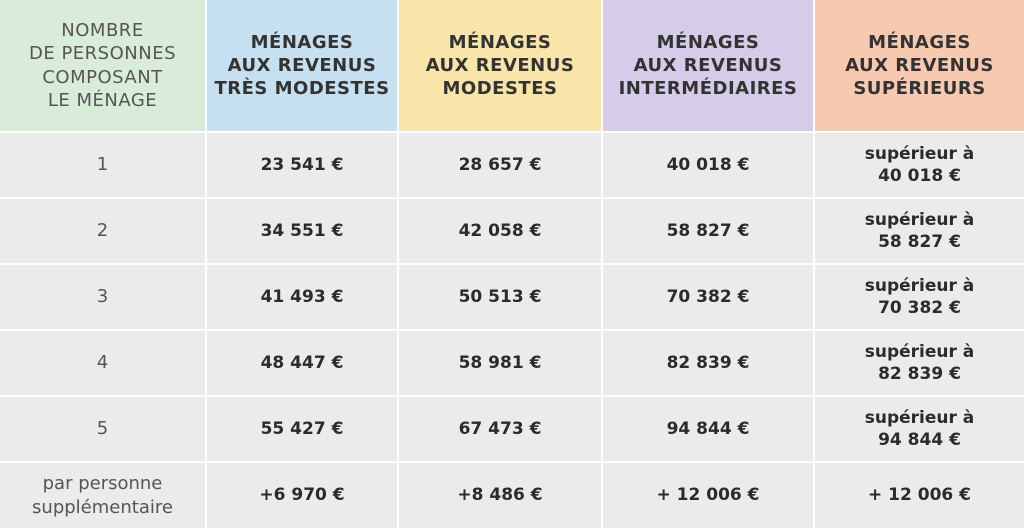  I want to click on cell-text: 42 058 €, so click(500, 230).